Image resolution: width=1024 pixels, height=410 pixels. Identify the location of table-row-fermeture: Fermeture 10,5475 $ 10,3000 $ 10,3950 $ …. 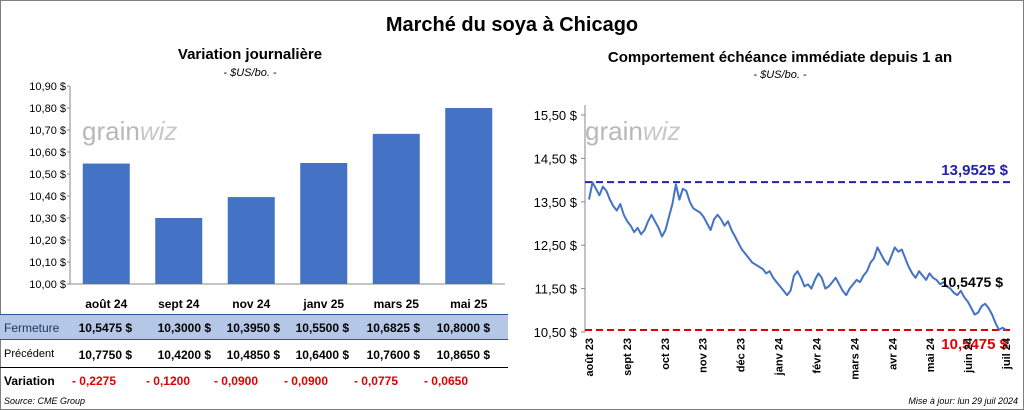
(254, 327).